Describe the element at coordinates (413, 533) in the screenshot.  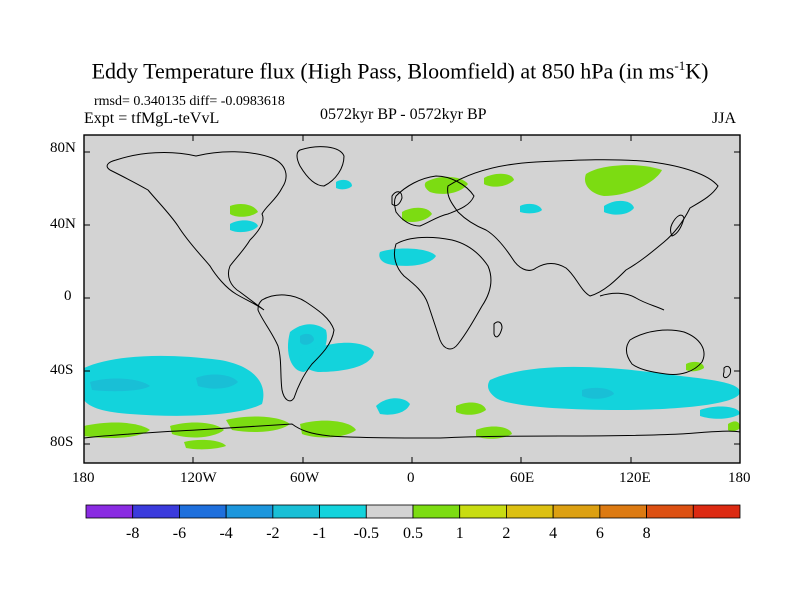
I see `colorbar-label: 0.5` at that location.